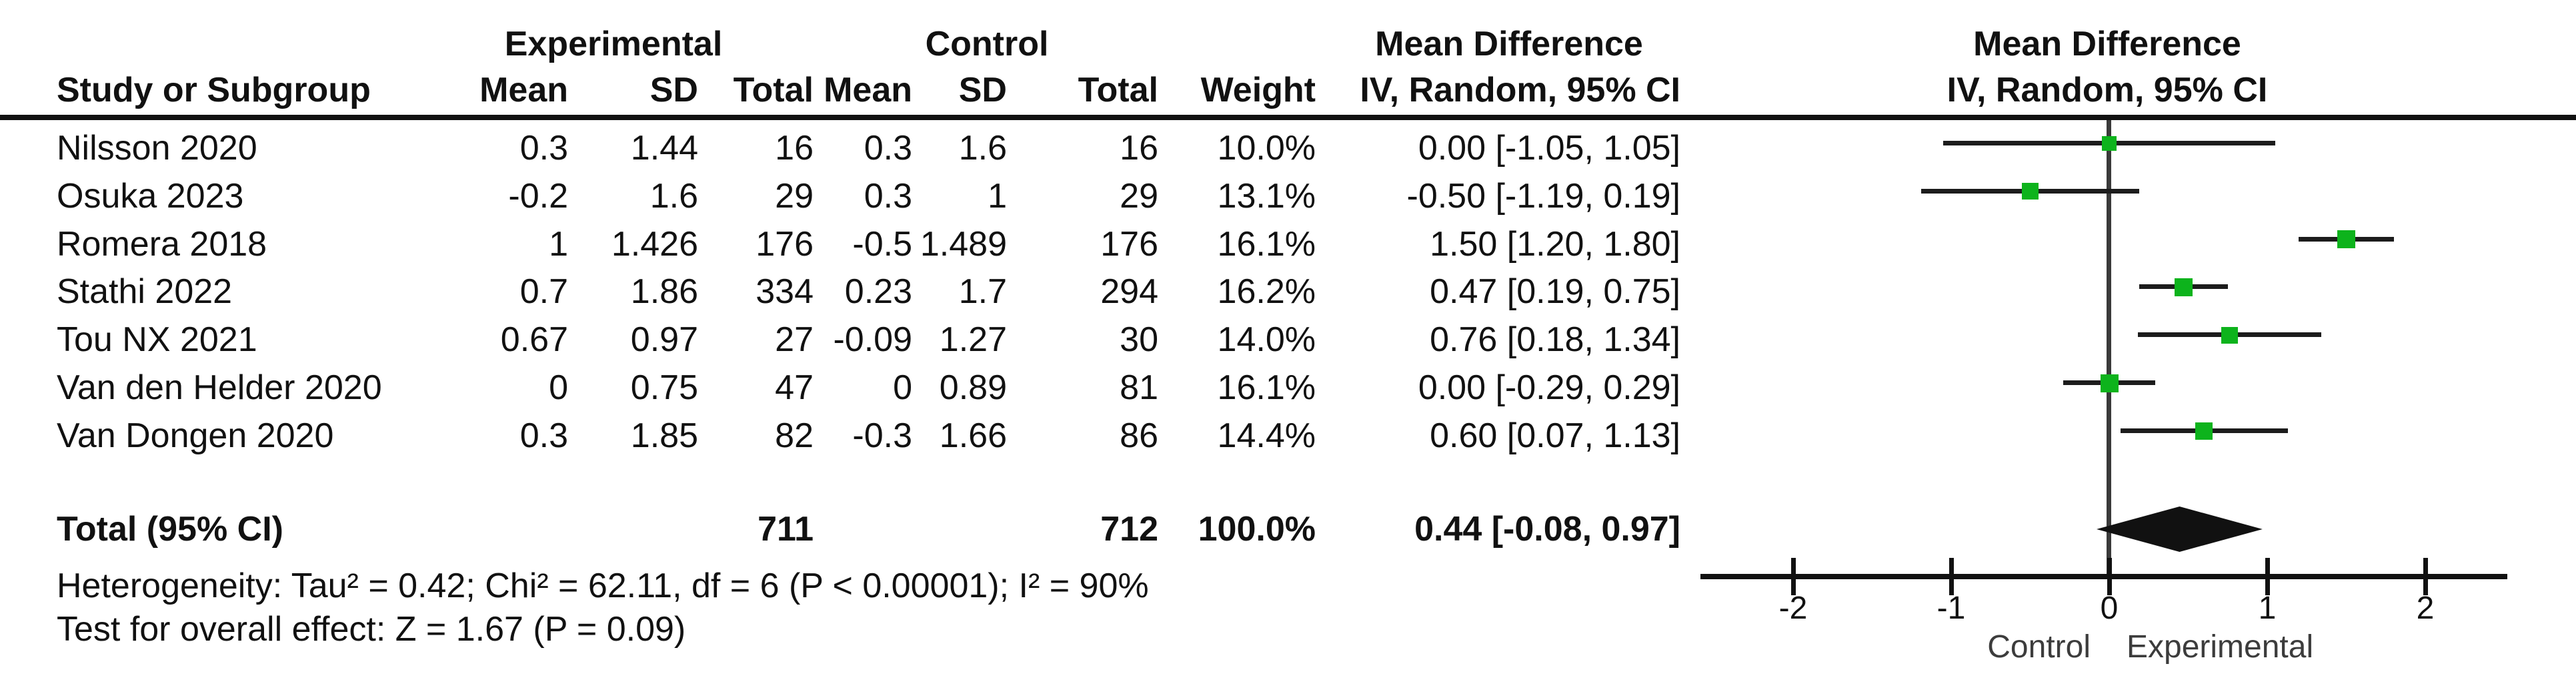  What do you see at coordinates (1555, 244) in the screenshot?
I see `ci-text: 1.50 [1.20, 1.80]` at bounding box center [1555, 244].